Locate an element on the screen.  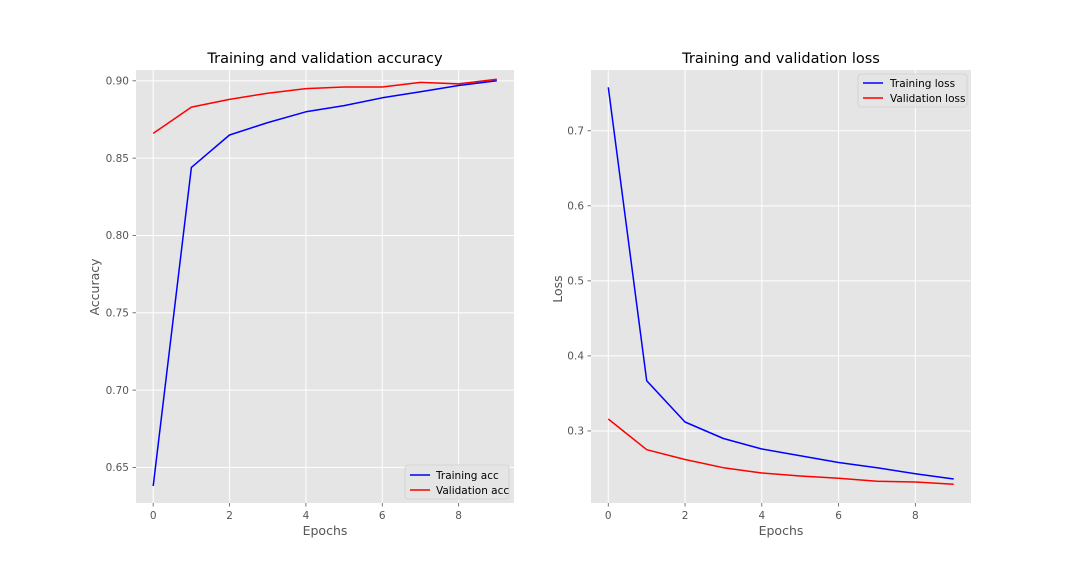
accuracy-title: Training and validation accuracy is located at coordinates (324, 59).